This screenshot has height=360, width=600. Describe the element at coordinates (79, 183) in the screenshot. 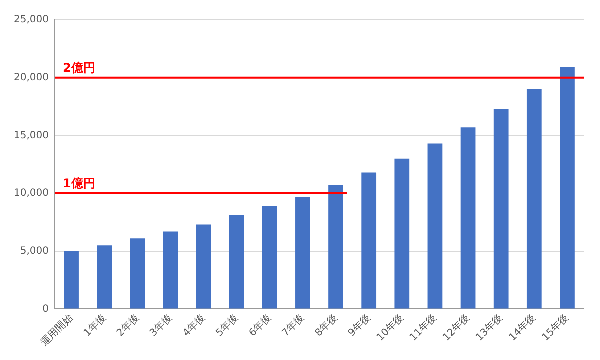

I see `ref-line-label: 1億円` at that location.